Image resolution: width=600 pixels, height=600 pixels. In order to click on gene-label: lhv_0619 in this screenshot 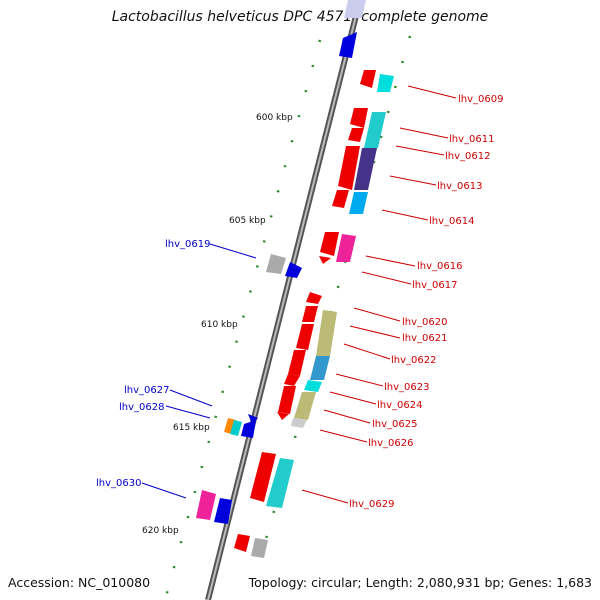, I will do `click(187, 244)`.